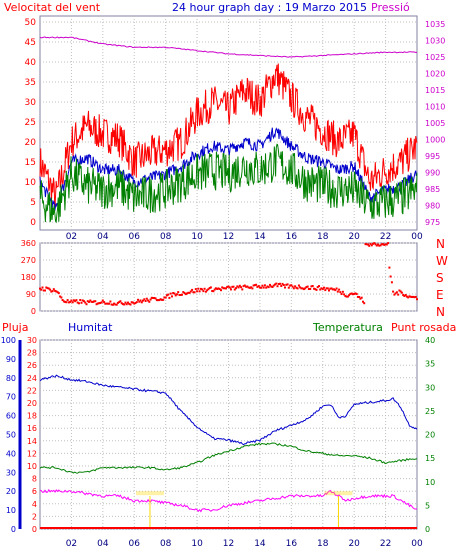 The width and height of the screenshot is (462, 555). What do you see at coordinates (34, 479) in the screenshot?
I see `rain-y-tick-label: 8` at bounding box center [34, 479].